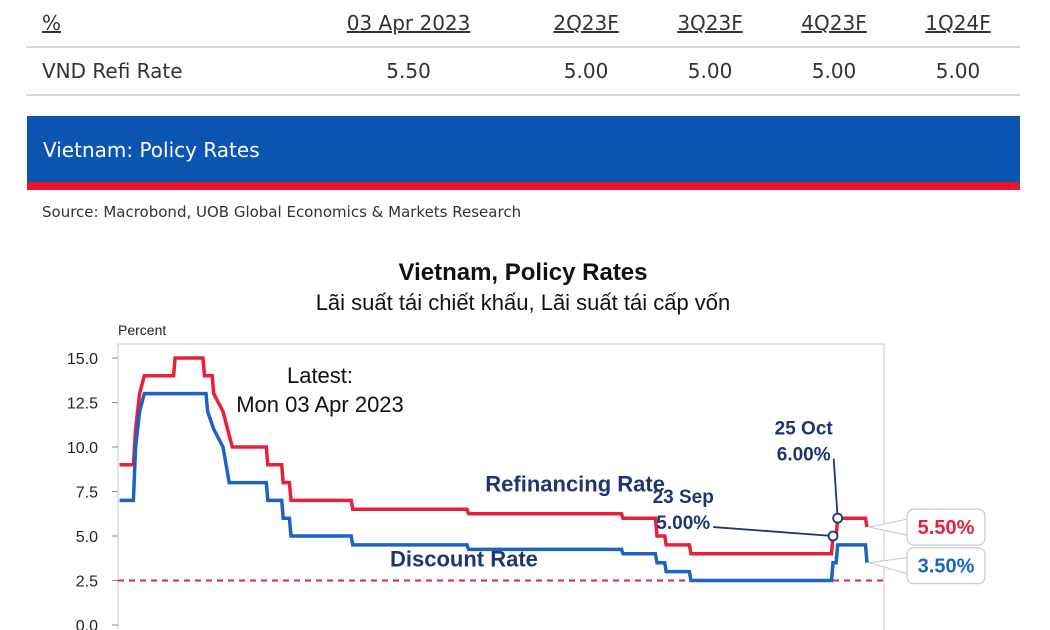 The height and width of the screenshot is (630, 1050). I want to click on table-header-row: % 03 Apr 2023 2Q23F 3Q23F 4Q23F 1Q24F, so click(523, 24).